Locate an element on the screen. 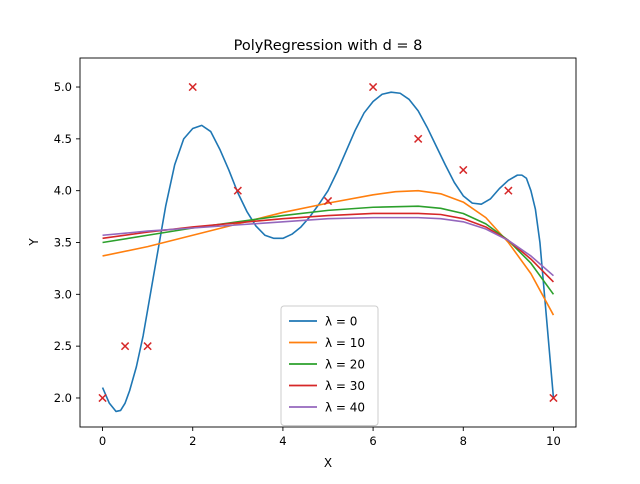 Image resolution: width=640 pixels, height=484 pixels. x-tick-label: 10 is located at coordinates (553, 441).